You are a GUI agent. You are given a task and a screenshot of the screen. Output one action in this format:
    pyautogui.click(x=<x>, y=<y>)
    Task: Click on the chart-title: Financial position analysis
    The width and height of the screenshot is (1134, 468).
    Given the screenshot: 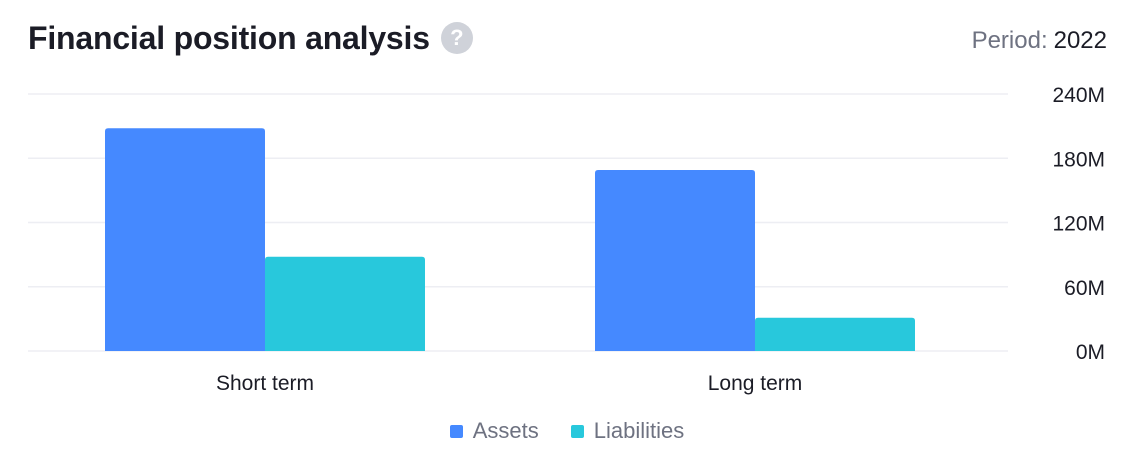 What is the action you would take?
    pyautogui.click(x=229, y=38)
    